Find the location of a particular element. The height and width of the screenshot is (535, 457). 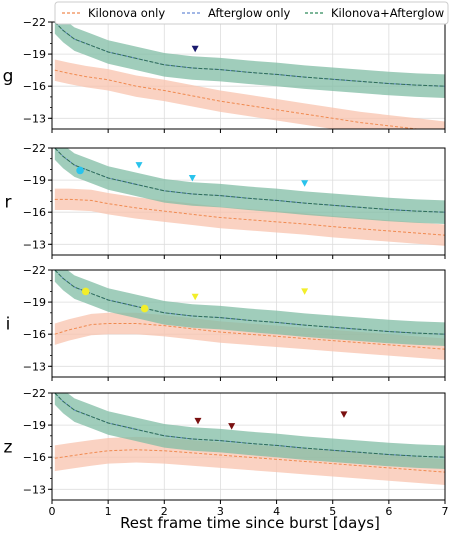

x-tick-label: 0 is located at coordinates (52, 511).